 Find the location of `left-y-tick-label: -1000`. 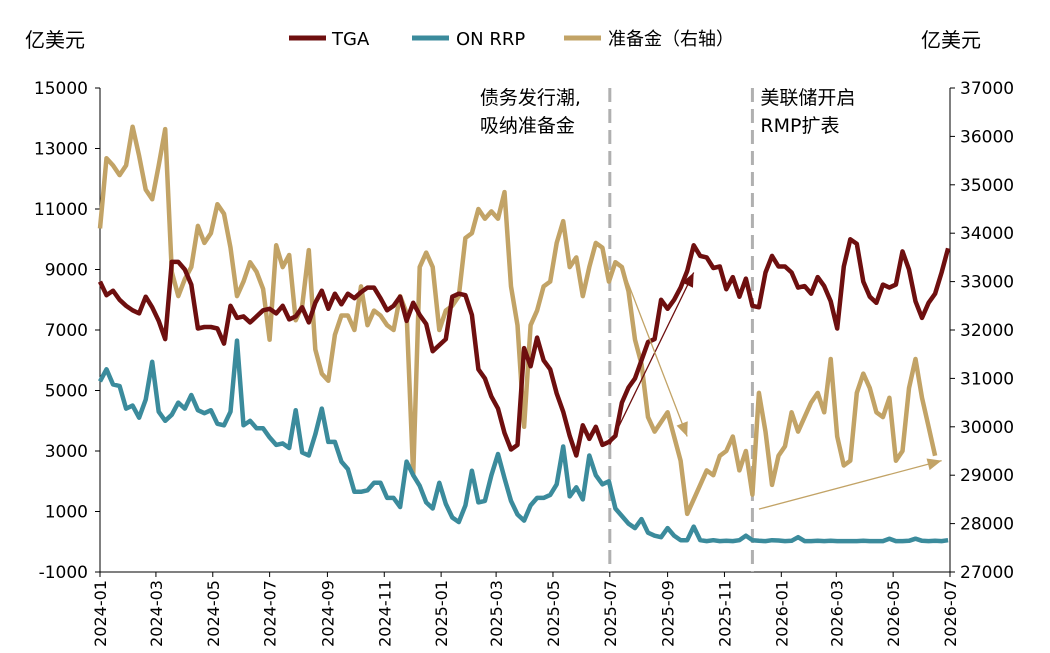

left-y-tick-label: -1000 is located at coordinates (63, 573).